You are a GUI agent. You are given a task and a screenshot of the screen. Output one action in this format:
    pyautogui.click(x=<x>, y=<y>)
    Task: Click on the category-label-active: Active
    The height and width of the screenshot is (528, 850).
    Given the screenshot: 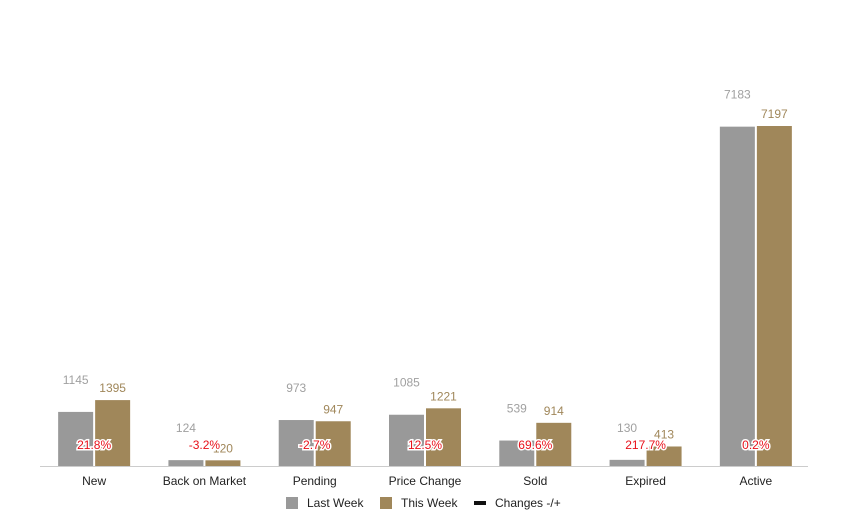 What is the action you would take?
    pyautogui.click(x=756, y=481)
    